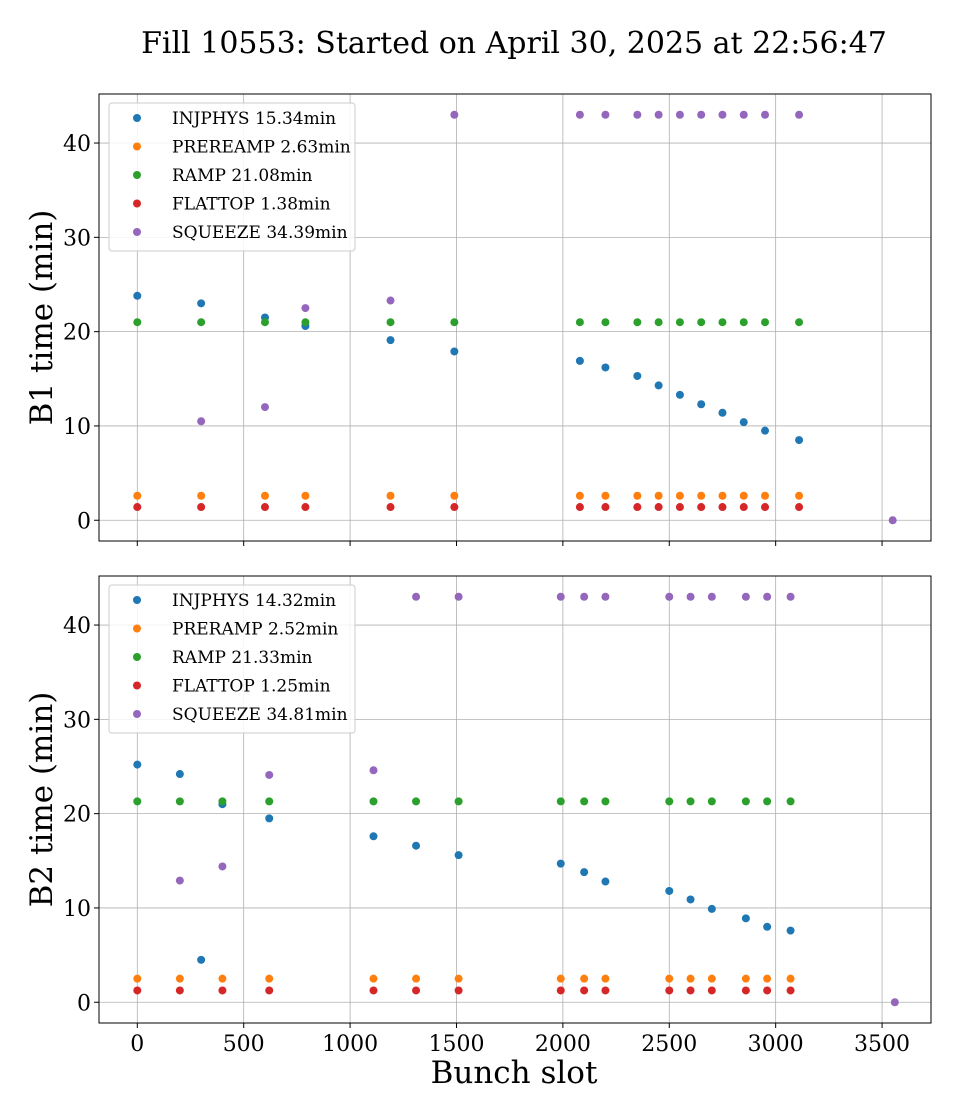 The width and height of the screenshot is (960, 1120). Describe the element at coordinates (42, 318) in the screenshot. I see `y-axis-label: B1 time (min)` at that location.